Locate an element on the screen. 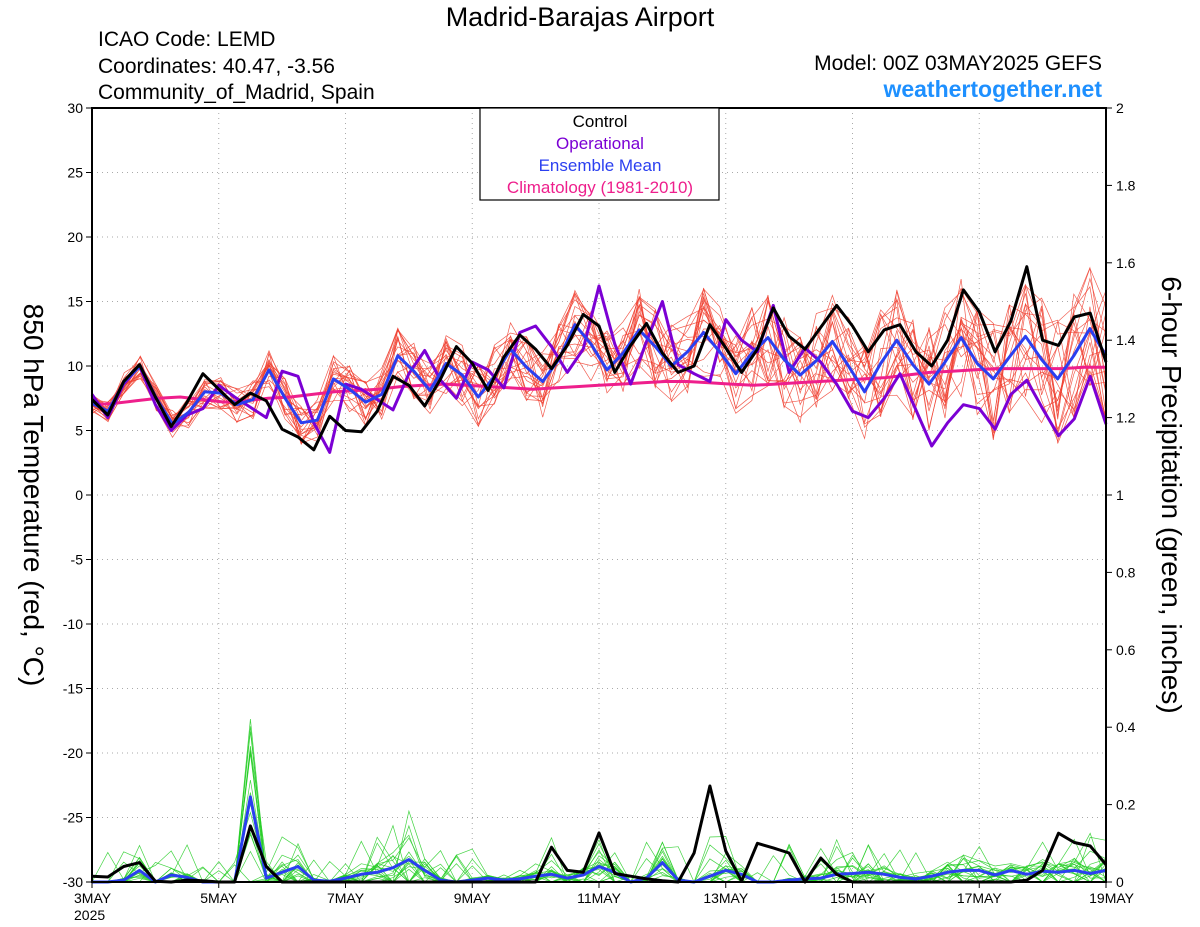 The width and height of the screenshot is (1200, 927). y-left-tick-label: -30 is located at coordinates (73, 882).